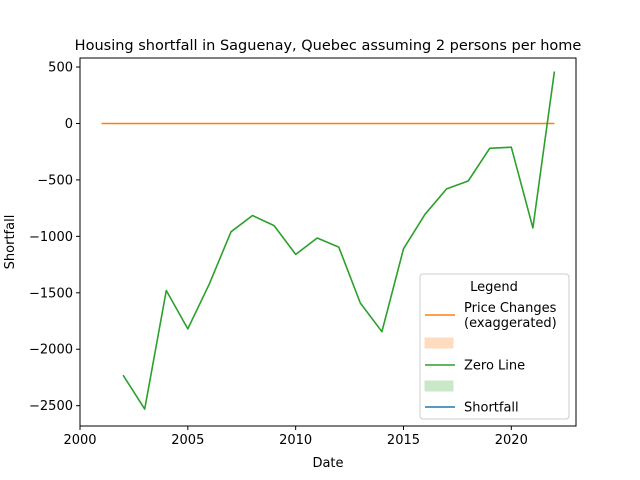 The image size is (640, 480). Describe the element at coordinates (510, 308) in the screenshot. I see `legend-label: Price Changes` at that location.